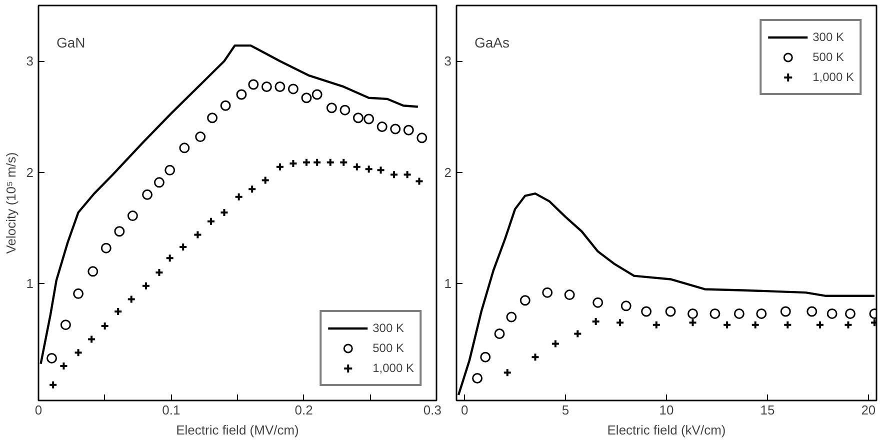 Image resolution: width=883 pixels, height=447 pixels. Describe the element at coordinates (868, 410) in the screenshot. I see `x-tick-label: 20` at that location.